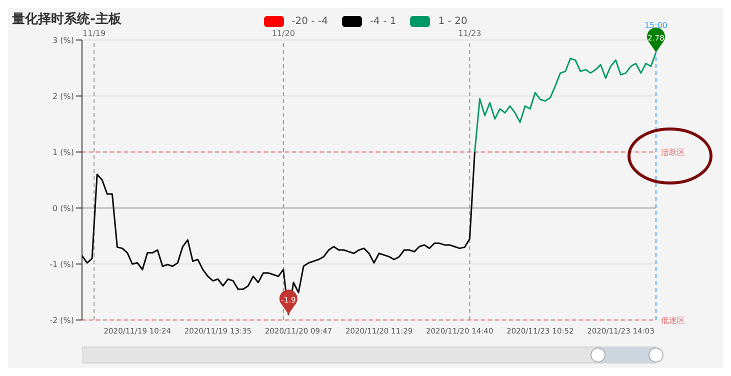 This screenshot has height=376, width=731. Describe the element at coordinates (310, 21) in the screenshot. I see `legend-label: -20 - -4` at that location.